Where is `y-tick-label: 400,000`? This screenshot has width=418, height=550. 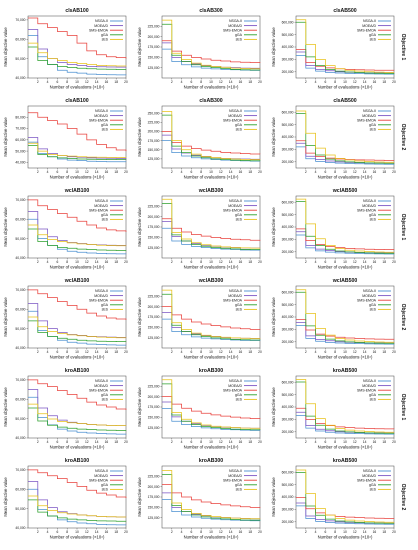
y-tick-label: 400,000 is located at coordinates (288, 227).